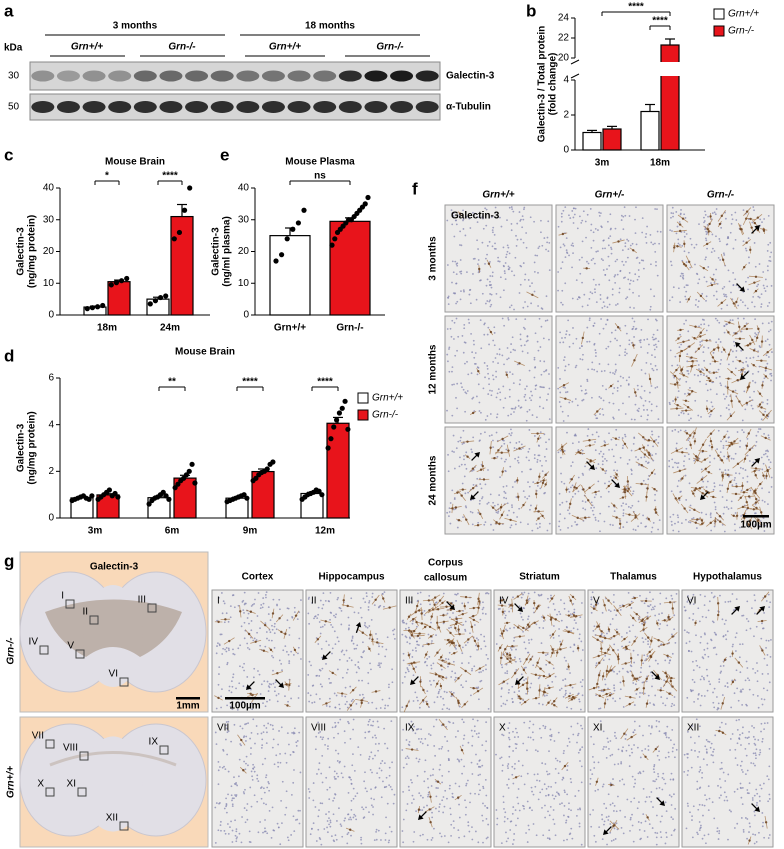  What do you see at coordinates (322, 495) in the screenshot?
I see `data-point` at bounding box center [322, 495].